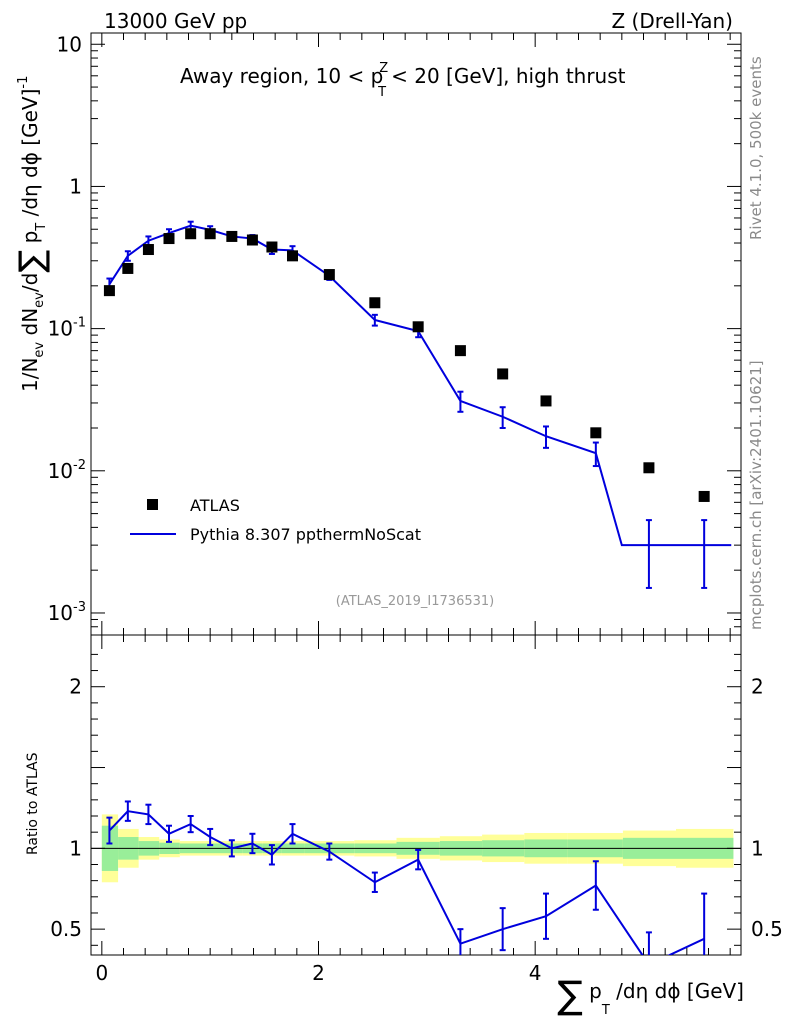 Image resolution: width=786 pixels, height=1024 pixels. Describe the element at coordinates (416, 848) in the screenshot. I see `ratio-uncertainty-bands` at that location.